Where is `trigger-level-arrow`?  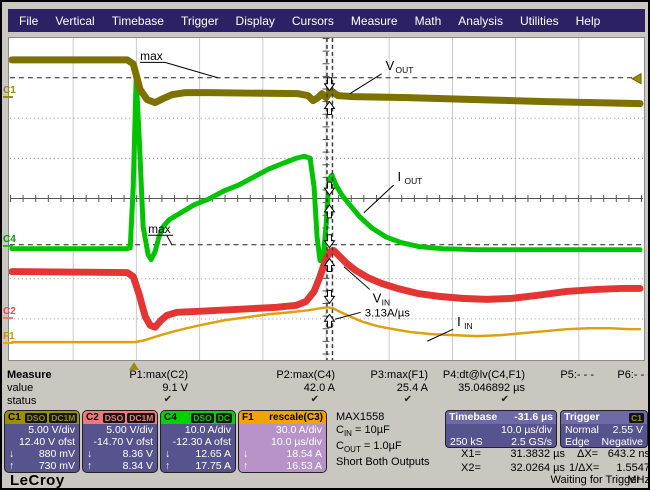
trigger-level-arrow is located at coordinates (636, 78).